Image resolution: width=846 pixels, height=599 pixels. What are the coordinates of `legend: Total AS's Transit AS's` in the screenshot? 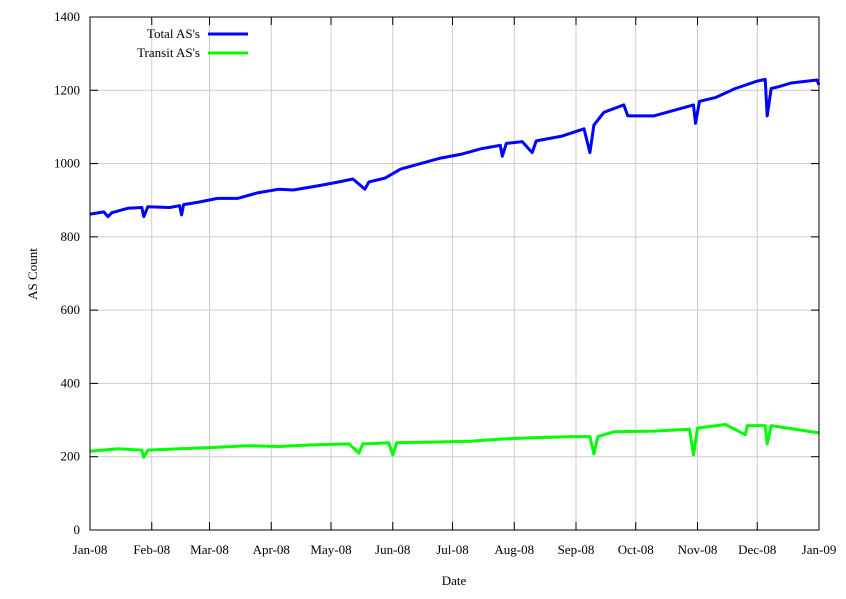 It's located at (192, 43).